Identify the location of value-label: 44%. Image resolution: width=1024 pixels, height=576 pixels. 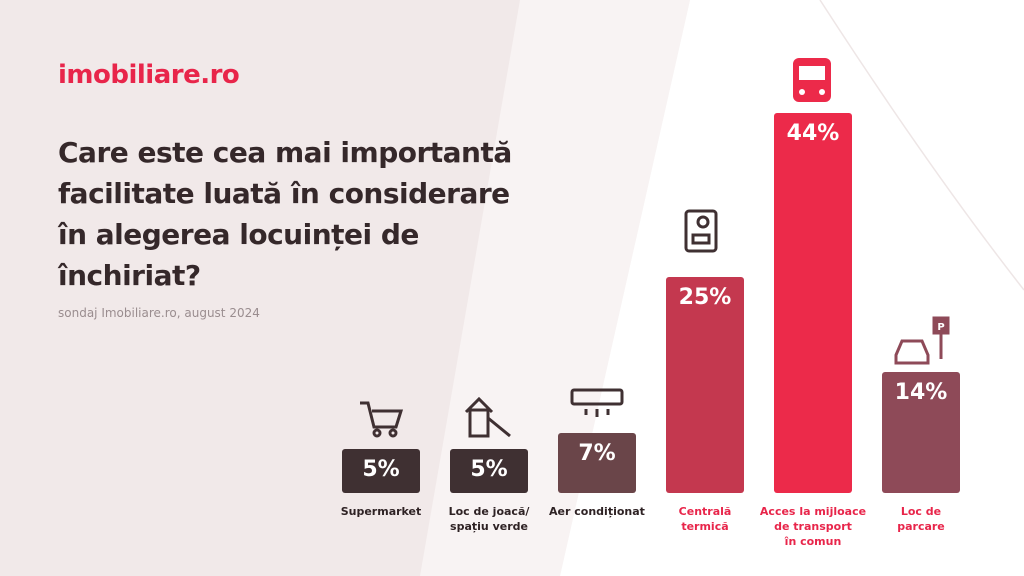
(813, 133).